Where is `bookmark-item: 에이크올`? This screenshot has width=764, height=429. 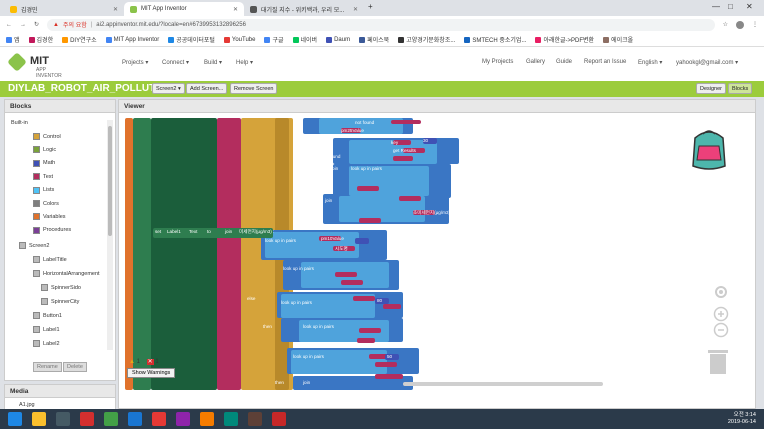
bookmark-item: 에이크올 is located at coordinates (618, 39).